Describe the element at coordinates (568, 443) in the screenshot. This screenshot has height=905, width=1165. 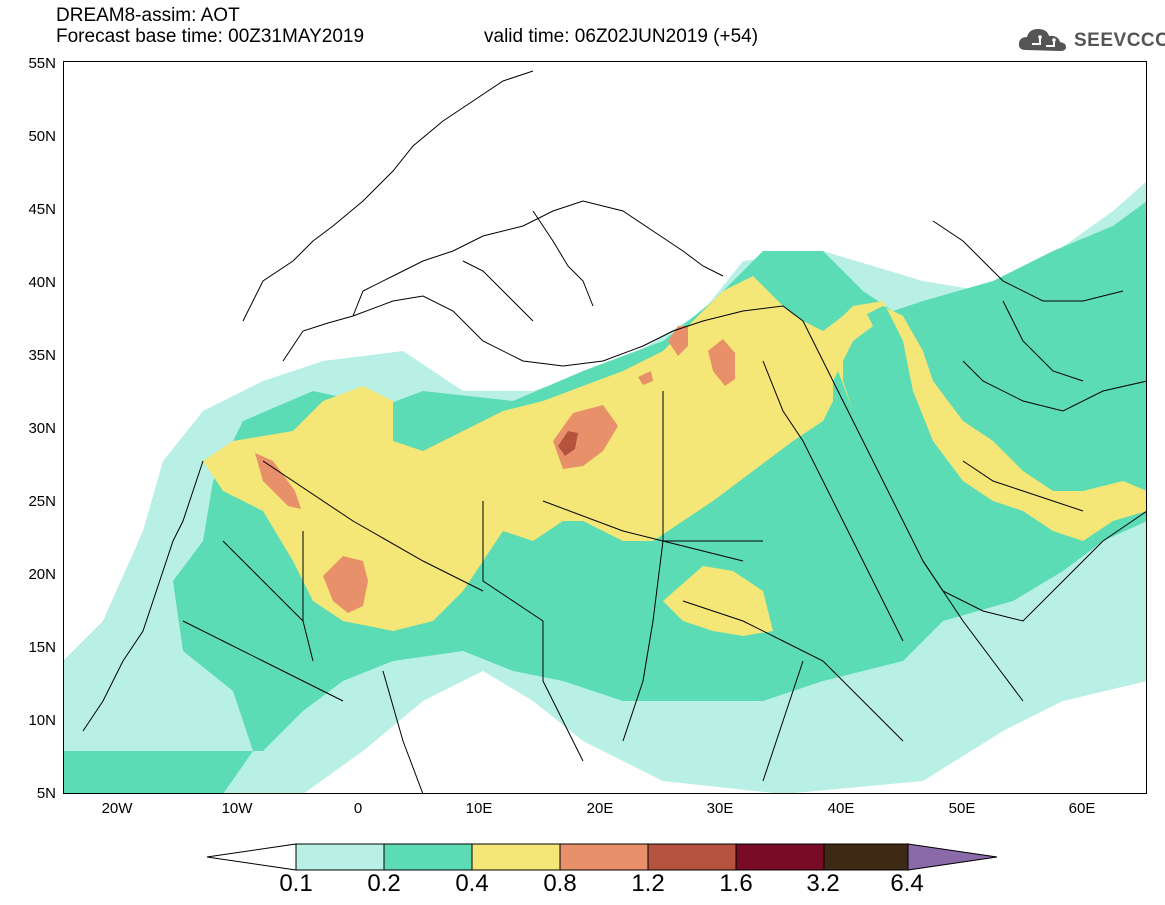
I see `aot-field-1.2` at that location.